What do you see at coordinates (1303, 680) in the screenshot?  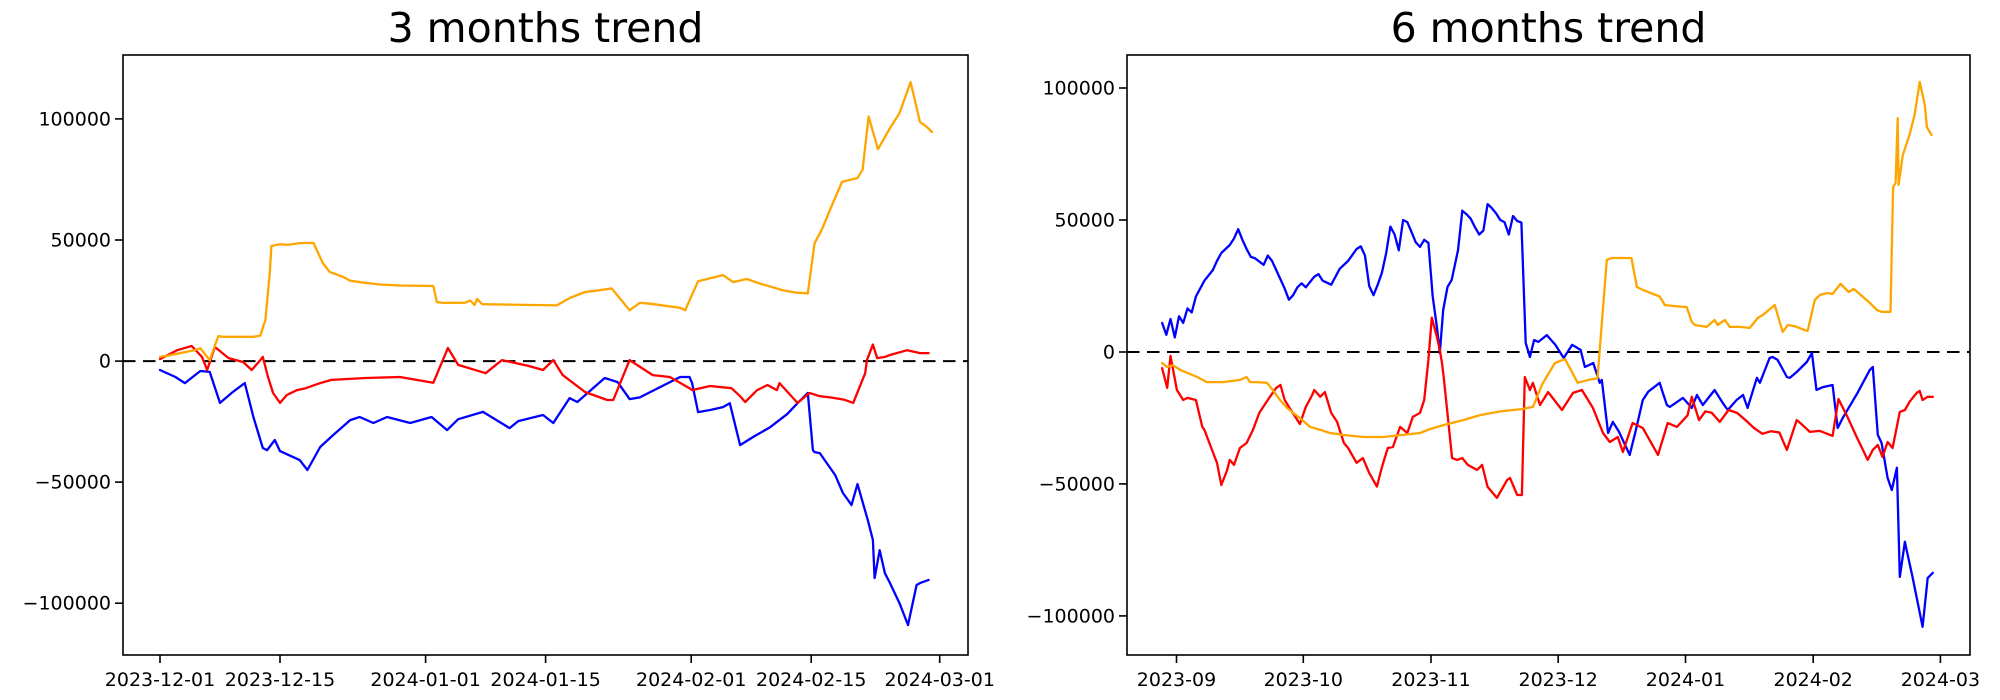 I see `x-tick-label: 2023-10` at bounding box center [1303, 680].